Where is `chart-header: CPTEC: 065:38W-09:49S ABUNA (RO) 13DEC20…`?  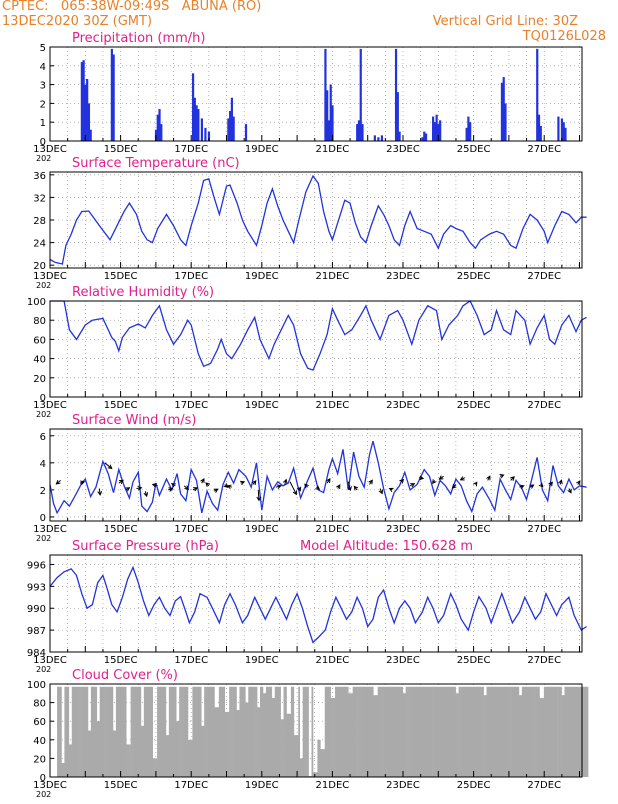 chart-header: CPTEC: 065:38W-09:49S ABUNA (RO) 13DEC20… is located at coordinates (309, 23).